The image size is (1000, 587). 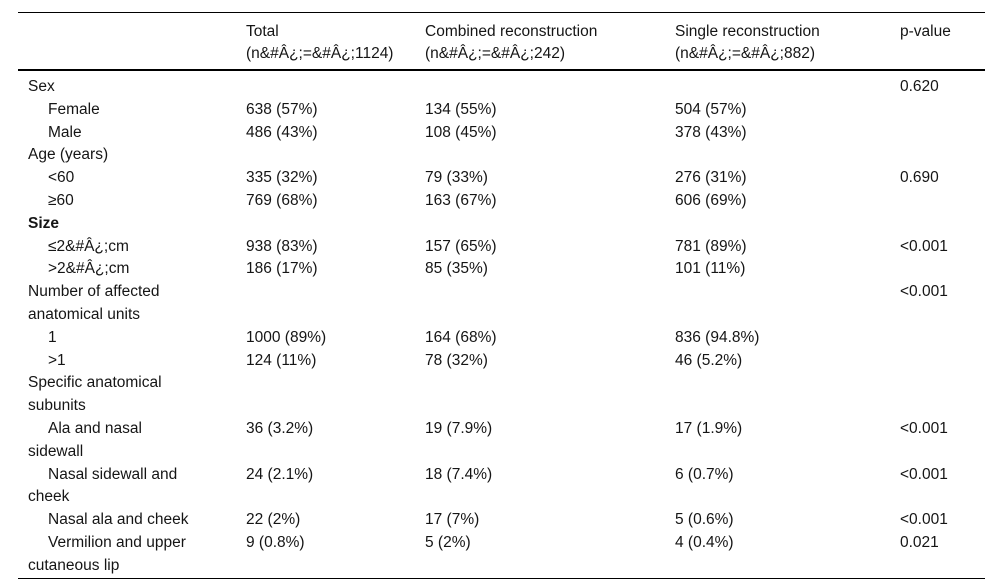 What do you see at coordinates (44, 223) in the screenshot?
I see `row-label: Size` at bounding box center [44, 223].